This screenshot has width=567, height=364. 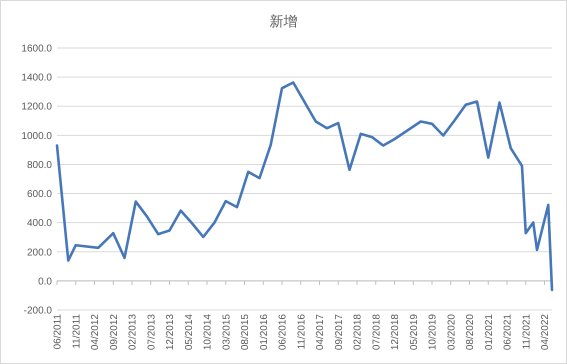 I want to click on x-tick-label: 04/2022, so click(x=545, y=332).